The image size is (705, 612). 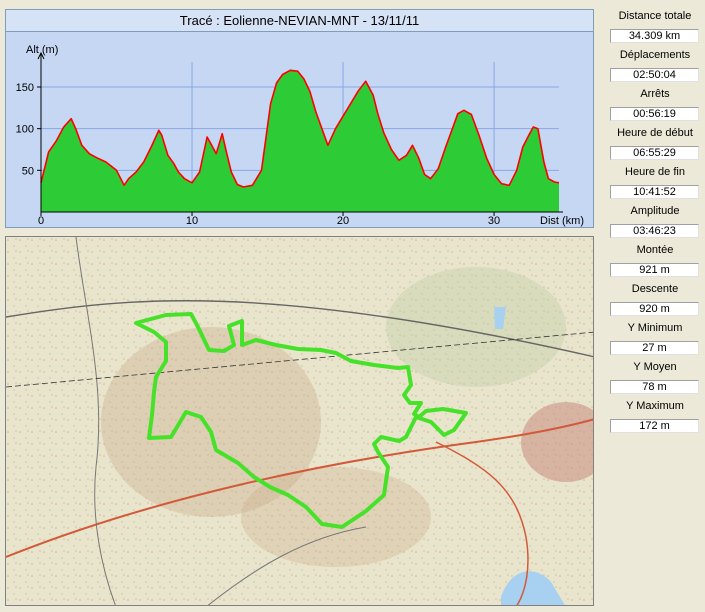 I want to click on stat-value-end: 10:41:52, so click(x=654, y=192).